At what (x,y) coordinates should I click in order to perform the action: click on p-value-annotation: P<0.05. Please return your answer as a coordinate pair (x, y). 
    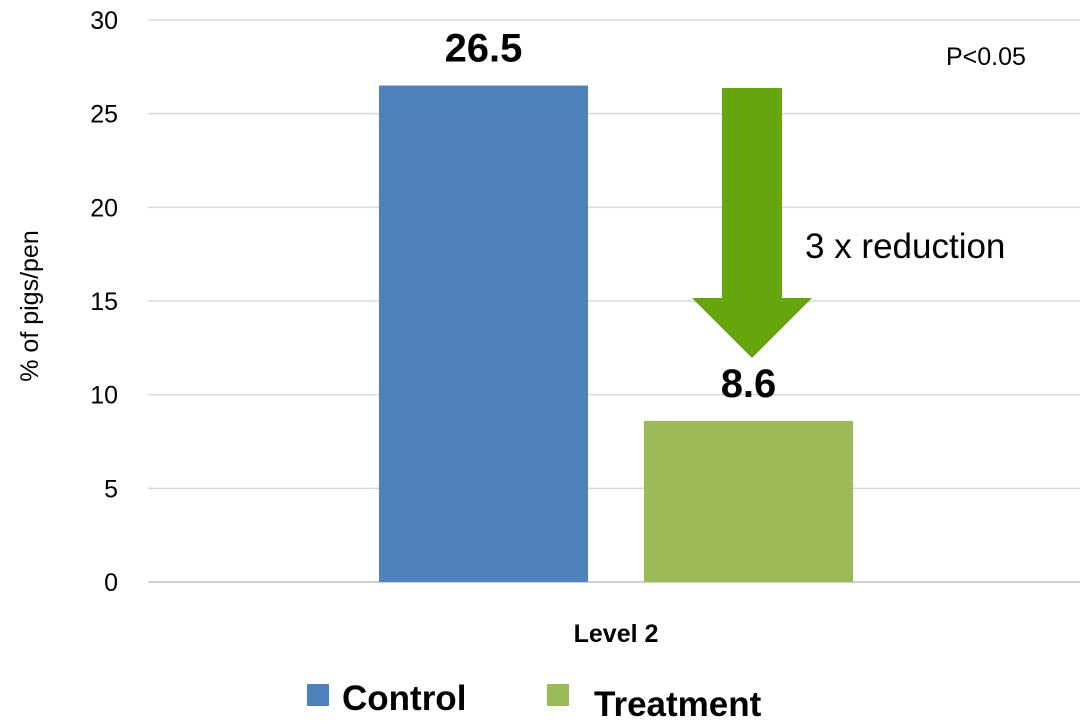
    Looking at the image, I should click on (986, 57).